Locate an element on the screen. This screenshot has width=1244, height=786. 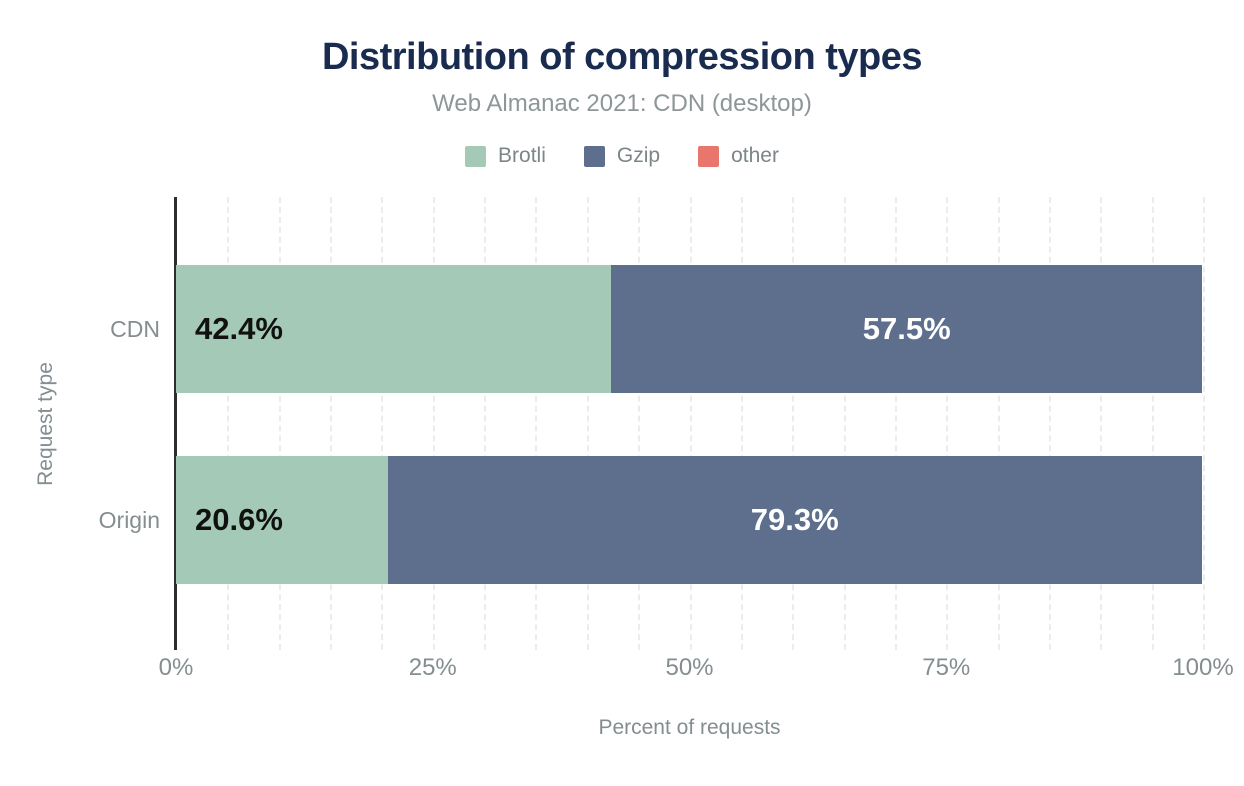
bar-segment-brotli-origin: 20.6% is located at coordinates (282, 520).